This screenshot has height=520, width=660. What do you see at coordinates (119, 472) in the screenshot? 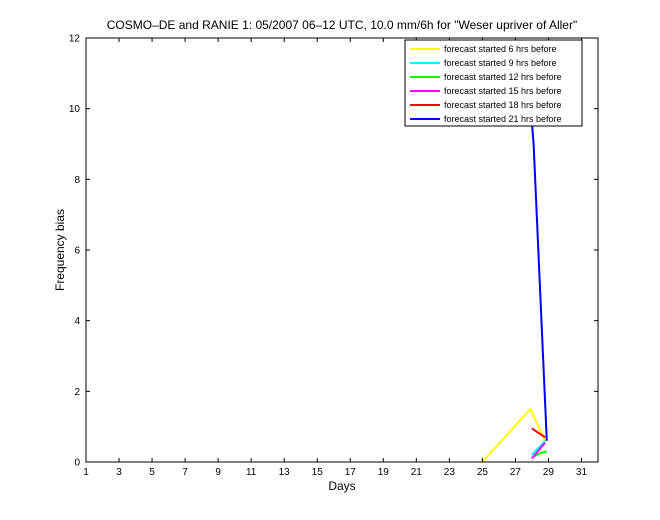
I see `x-tick-label: 3` at bounding box center [119, 472].